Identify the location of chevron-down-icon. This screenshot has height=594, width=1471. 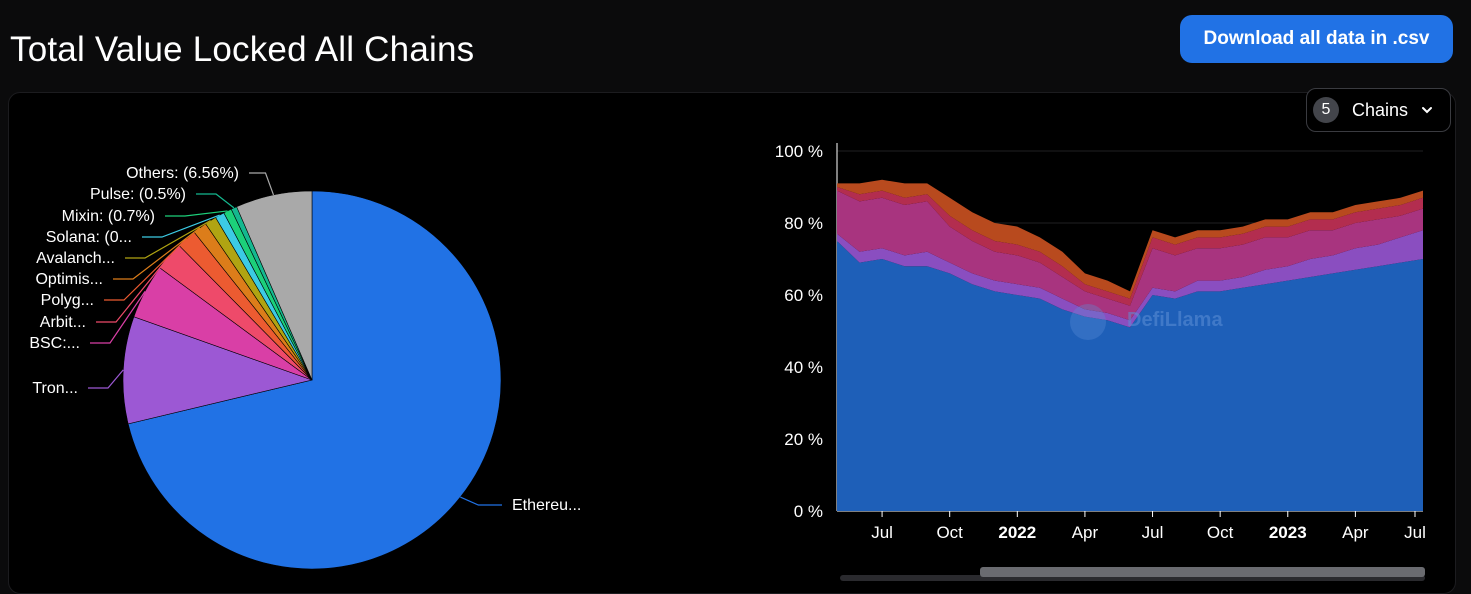
(1427, 110).